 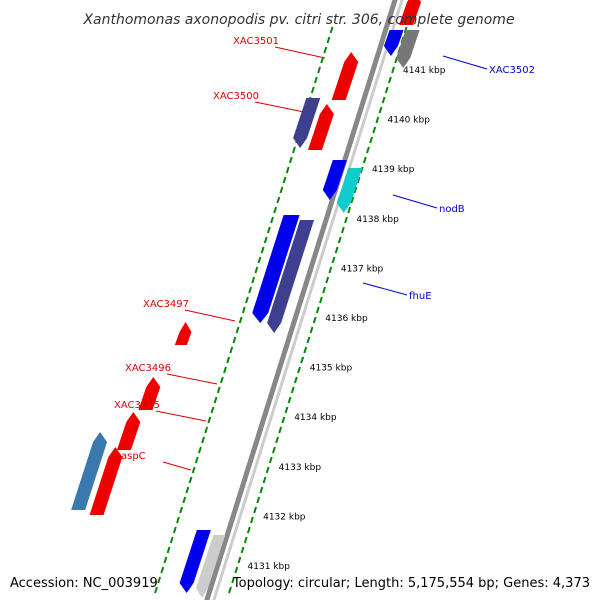 What do you see at coordinates (424, 71) in the screenshot?
I see `tick-label: 4141 kbp` at bounding box center [424, 71].